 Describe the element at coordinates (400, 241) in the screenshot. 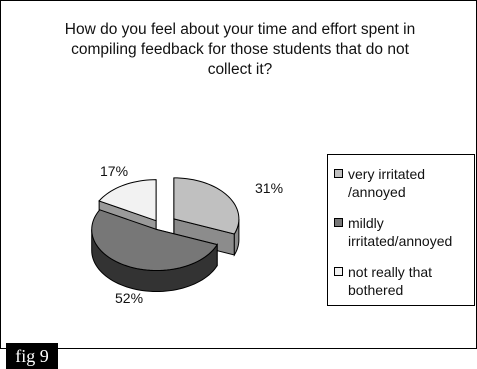

I see `legend-label-mildly-irritated-line-2: irritated/annoyed` at that location.